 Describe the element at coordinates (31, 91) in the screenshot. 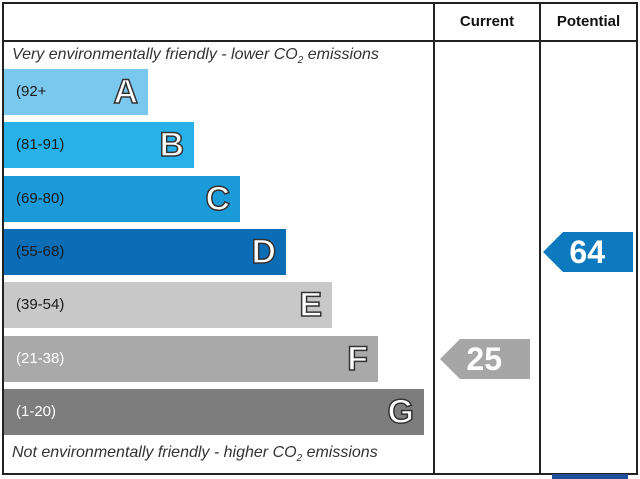

I see `band-range-label: (92+` at that location.